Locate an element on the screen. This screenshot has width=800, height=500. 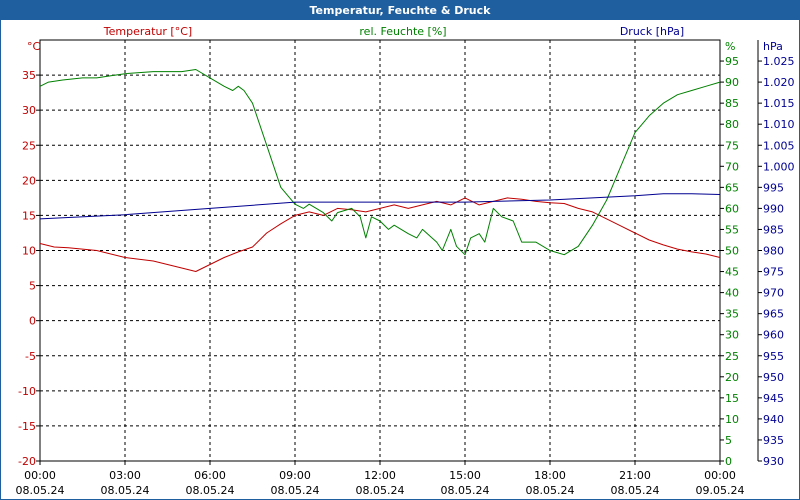
temperature-tick-label: -20 is located at coordinates (27, 461).